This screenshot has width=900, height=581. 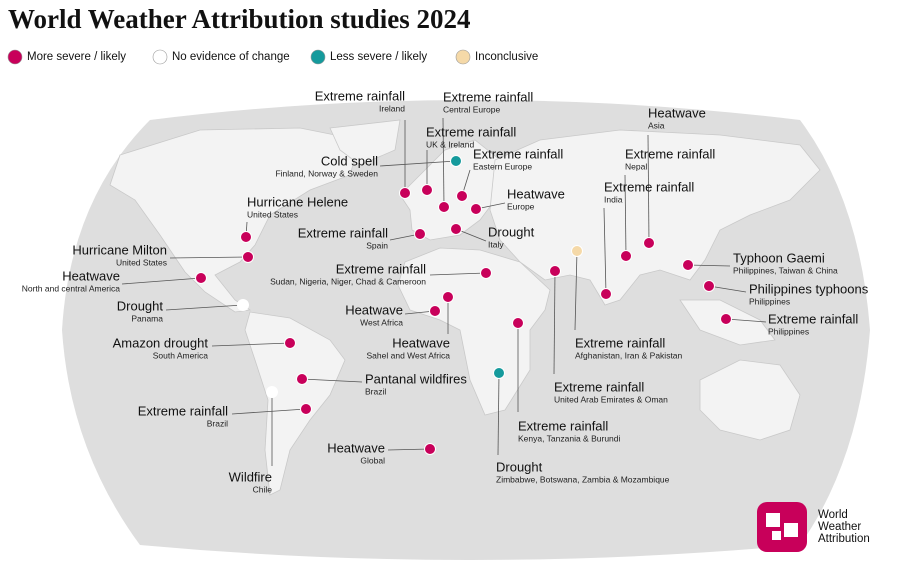 What do you see at coordinates (611, 399) in the screenshot?
I see `study-location: United Arab Emirates & Oman` at bounding box center [611, 399].